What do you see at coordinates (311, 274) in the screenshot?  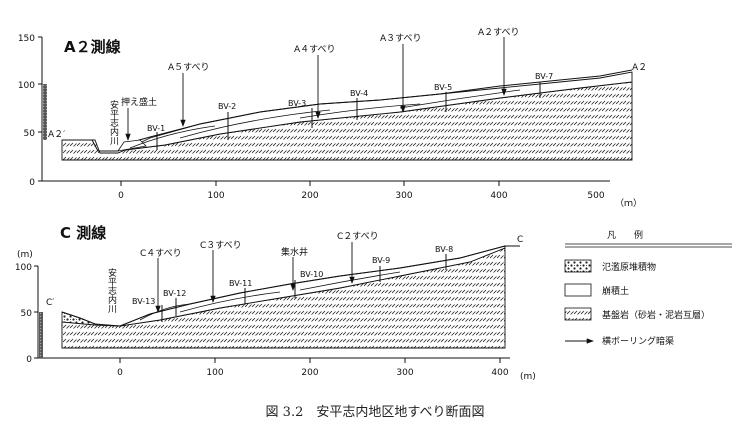 I see `c-bv10: BV-10` at bounding box center [311, 274].